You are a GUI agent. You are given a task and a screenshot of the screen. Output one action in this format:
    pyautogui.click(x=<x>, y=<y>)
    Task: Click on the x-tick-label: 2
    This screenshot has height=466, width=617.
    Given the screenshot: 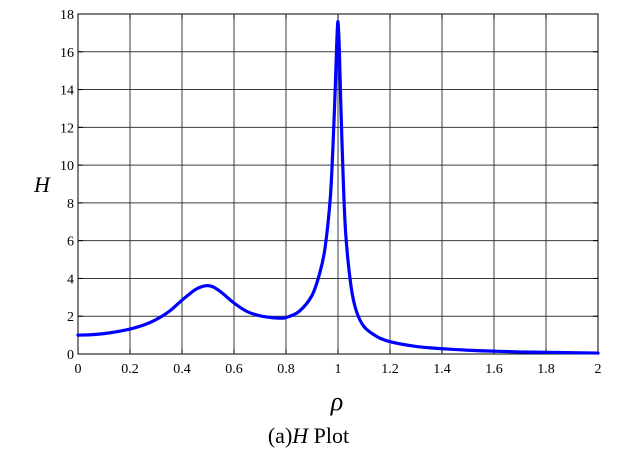 What is the action you would take?
    pyautogui.click(x=598, y=369)
    